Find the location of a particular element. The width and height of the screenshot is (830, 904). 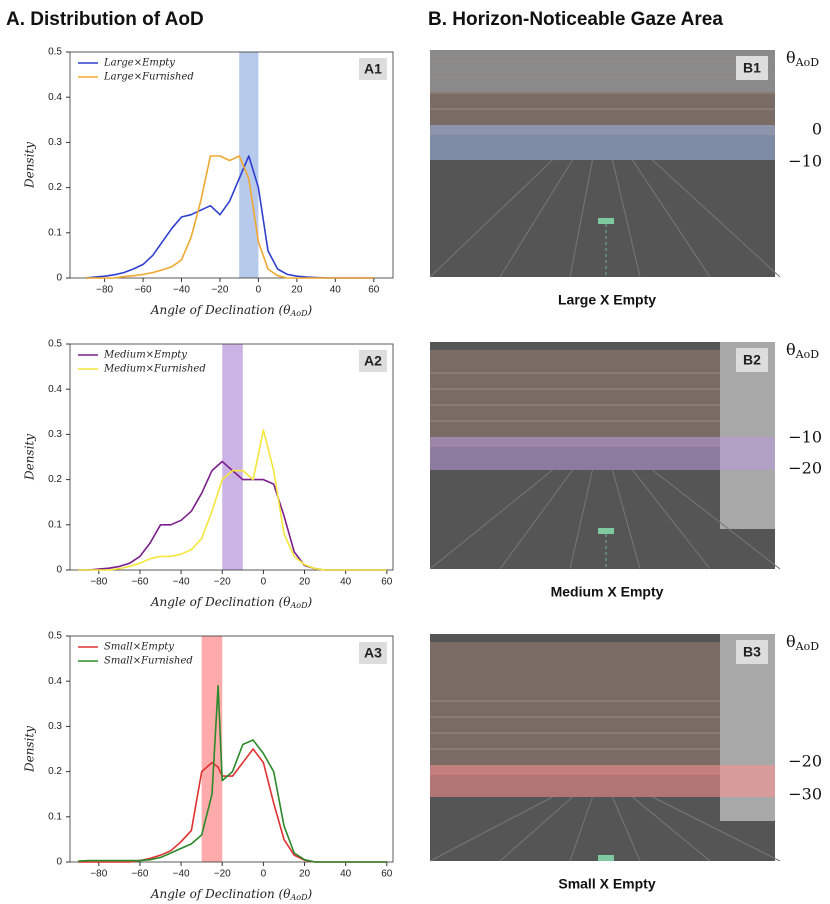

panel-tag: B2 is located at coordinates (752, 360).